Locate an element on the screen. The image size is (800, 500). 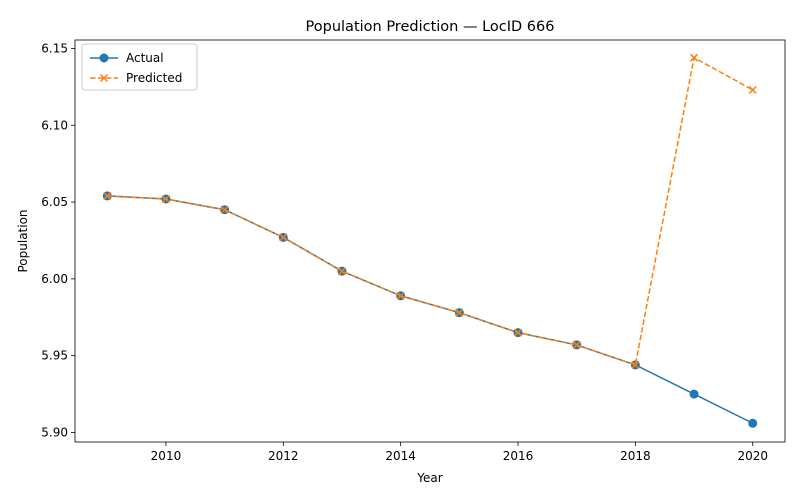
x-axis: 2010 2012 2014 2016 2018 2020 is located at coordinates (459, 452).